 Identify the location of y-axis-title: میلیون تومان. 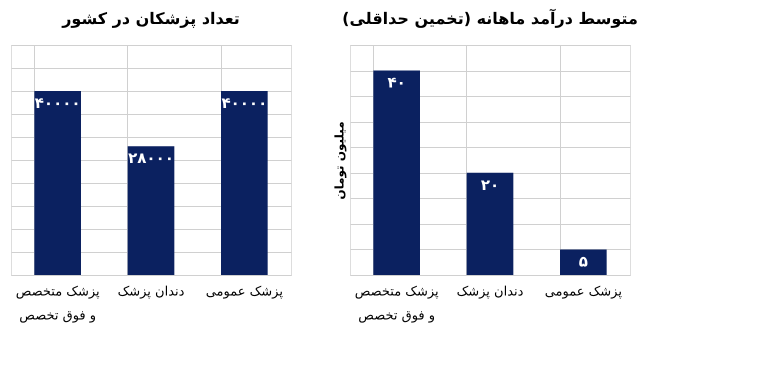
(339, 160).